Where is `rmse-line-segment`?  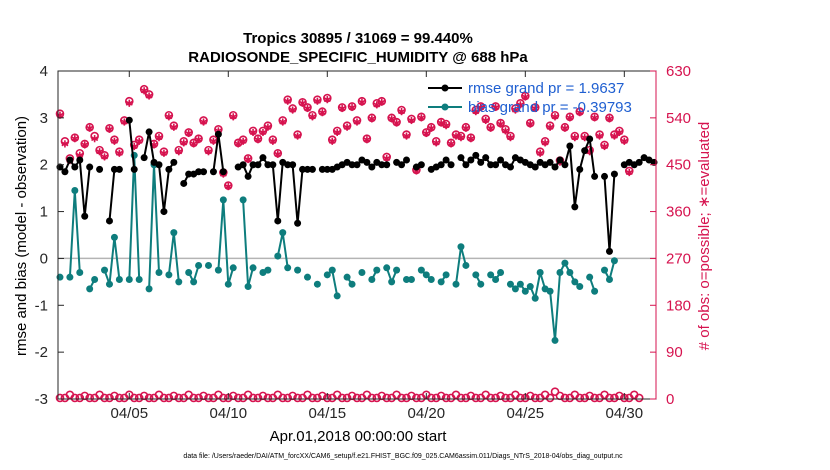 rmse-line-segment is located at coordinates (132, 145).